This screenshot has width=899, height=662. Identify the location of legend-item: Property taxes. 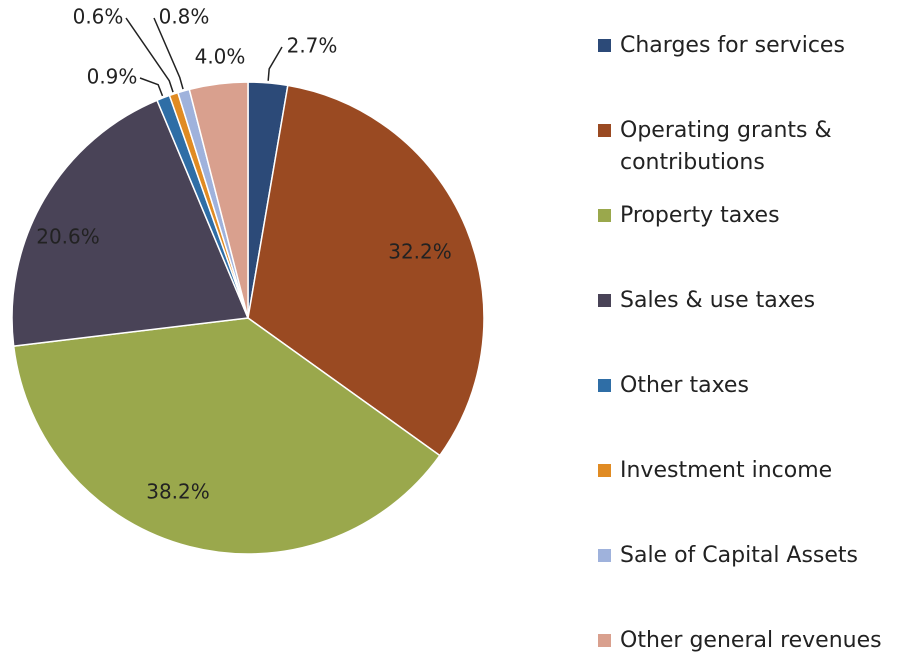
(745, 216).